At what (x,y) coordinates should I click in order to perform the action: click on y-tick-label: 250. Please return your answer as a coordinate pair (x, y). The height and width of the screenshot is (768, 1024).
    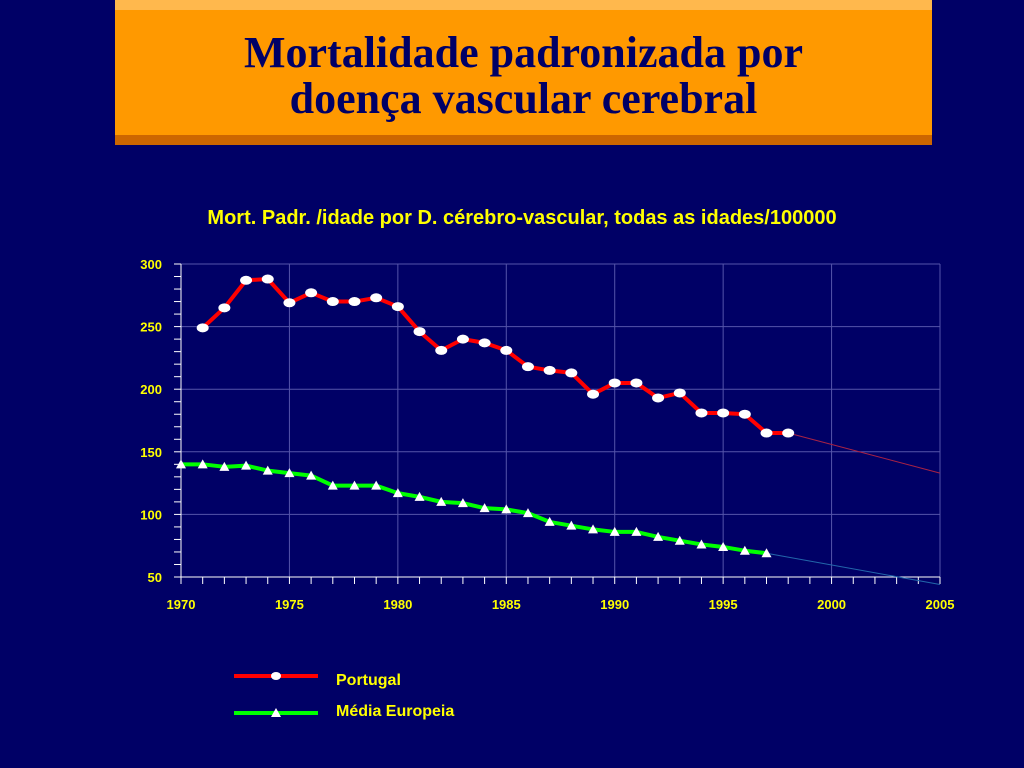
    Looking at the image, I should click on (151, 327).